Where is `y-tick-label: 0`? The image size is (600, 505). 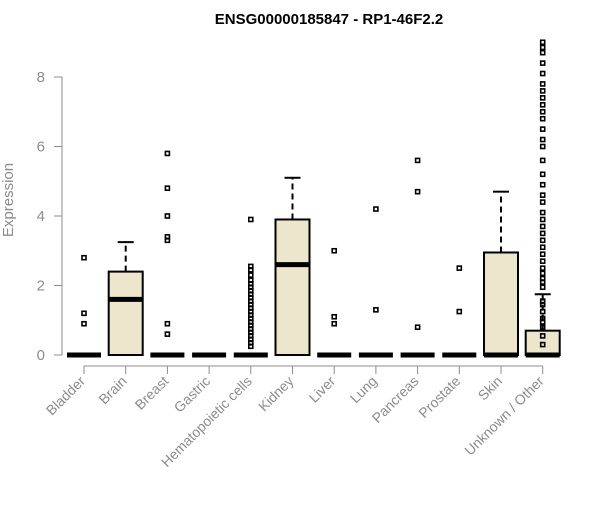
y-tick-label: 0 is located at coordinates (41, 355).